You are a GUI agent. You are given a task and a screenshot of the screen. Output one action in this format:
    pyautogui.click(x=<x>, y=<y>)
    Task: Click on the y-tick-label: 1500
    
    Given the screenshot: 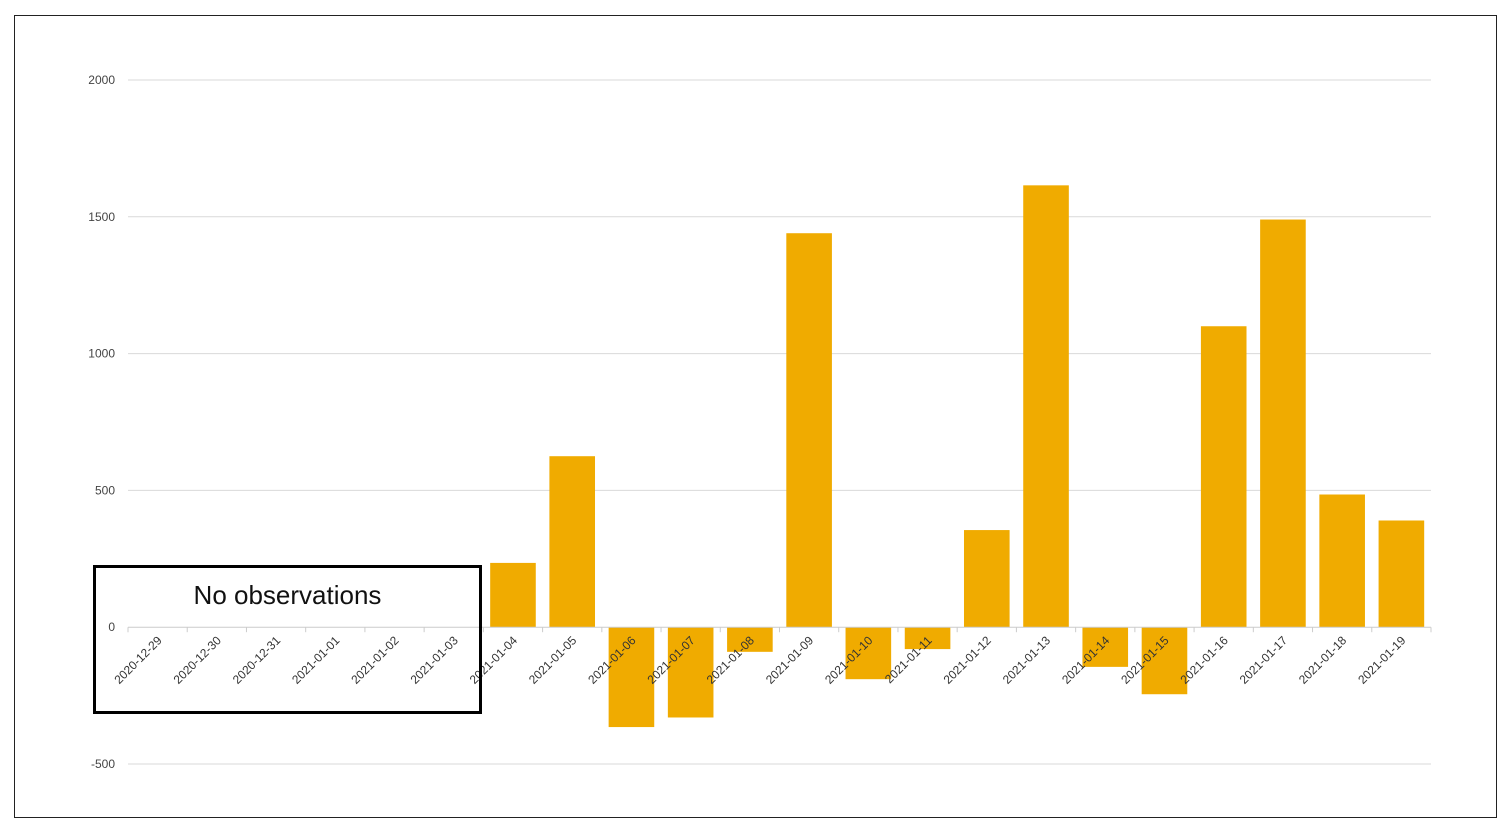 What is the action you would take?
    pyautogui.click(x=101, y=217)
    